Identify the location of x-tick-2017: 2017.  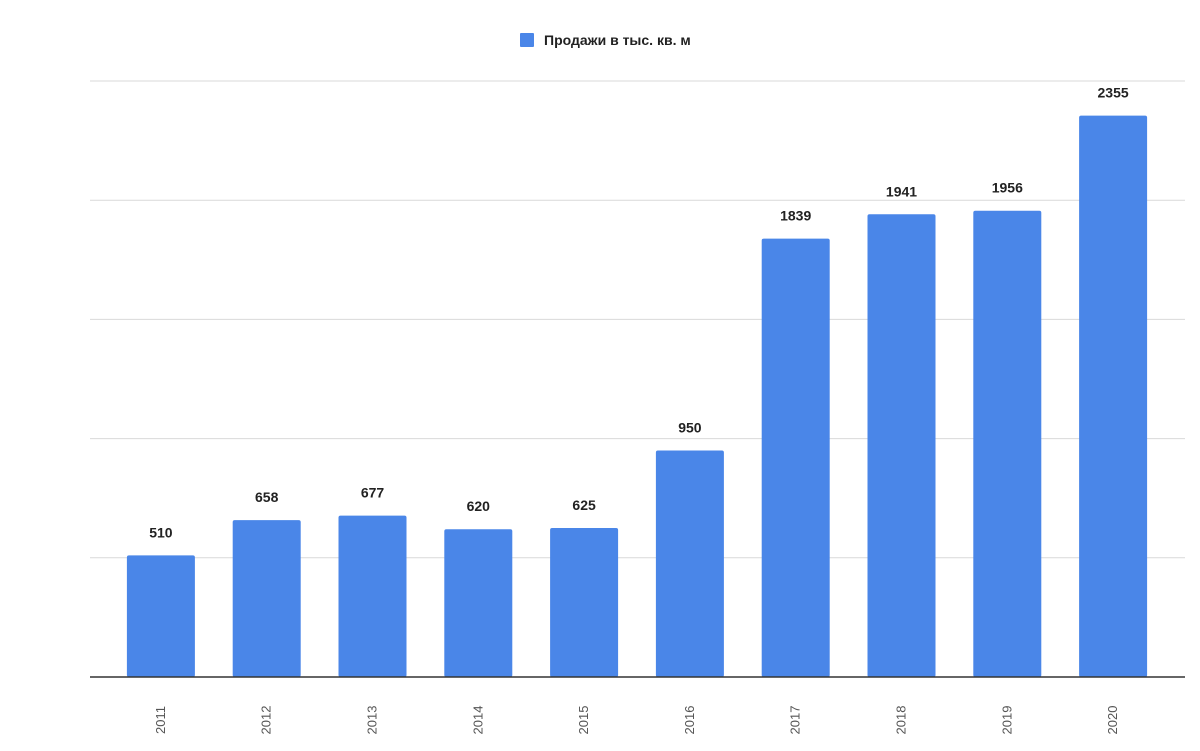
(795, 720).